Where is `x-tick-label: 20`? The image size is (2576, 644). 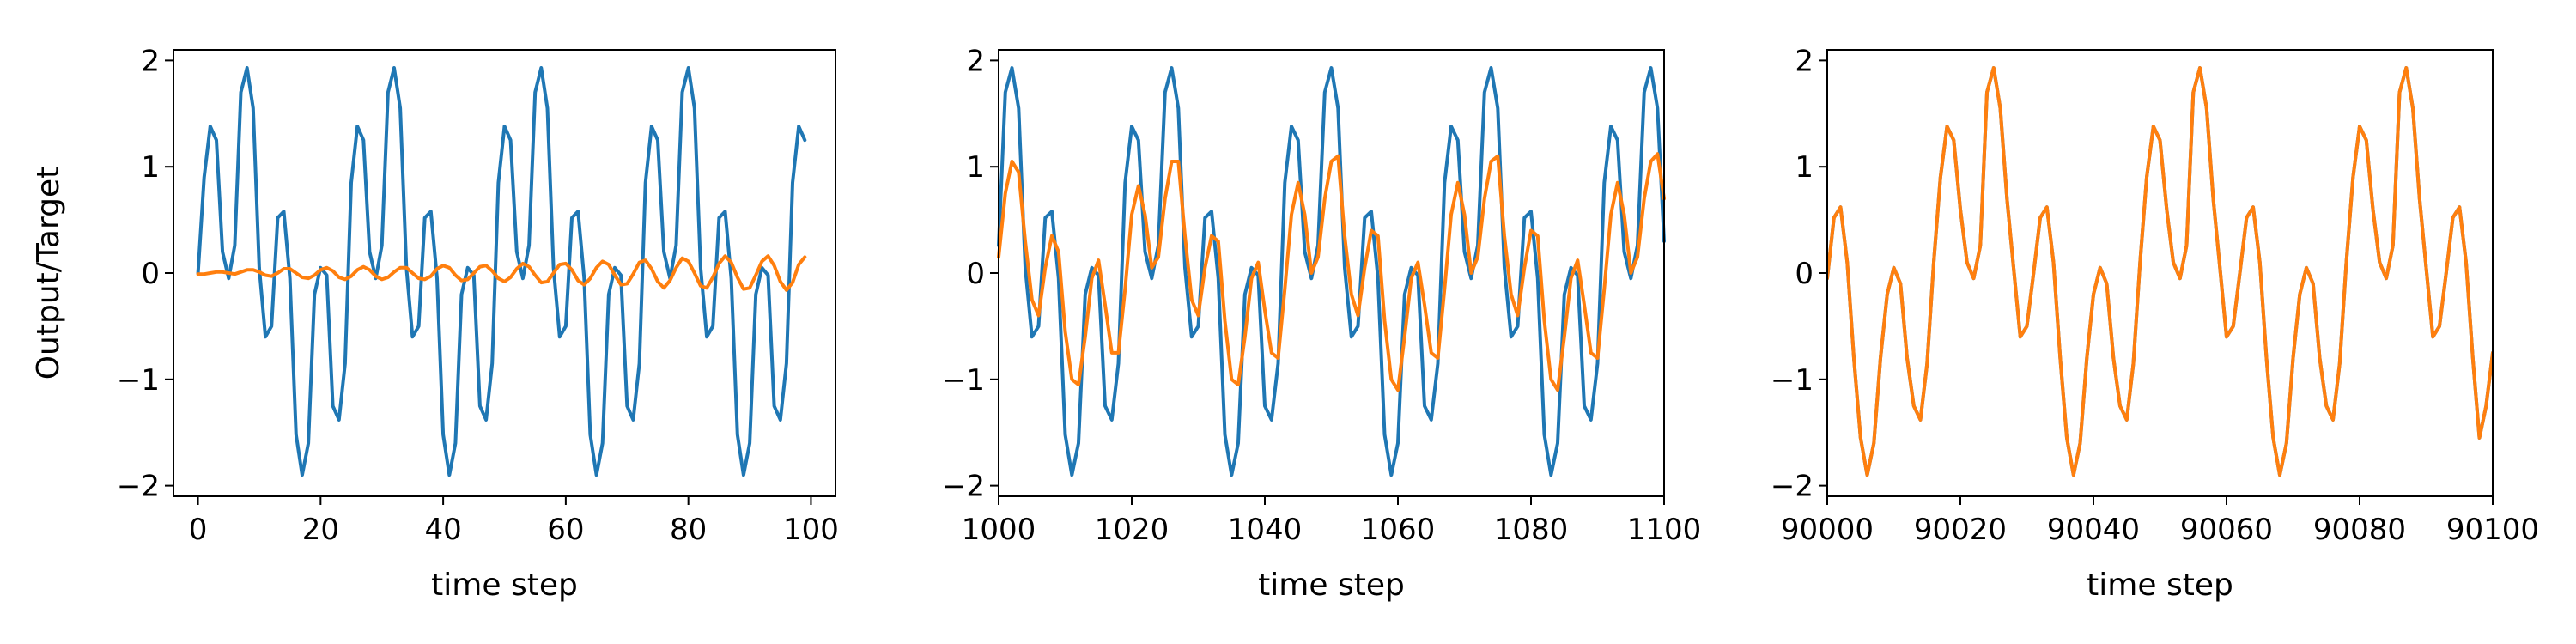
x-tick-label: 20 is located at coordinates (321, 530).